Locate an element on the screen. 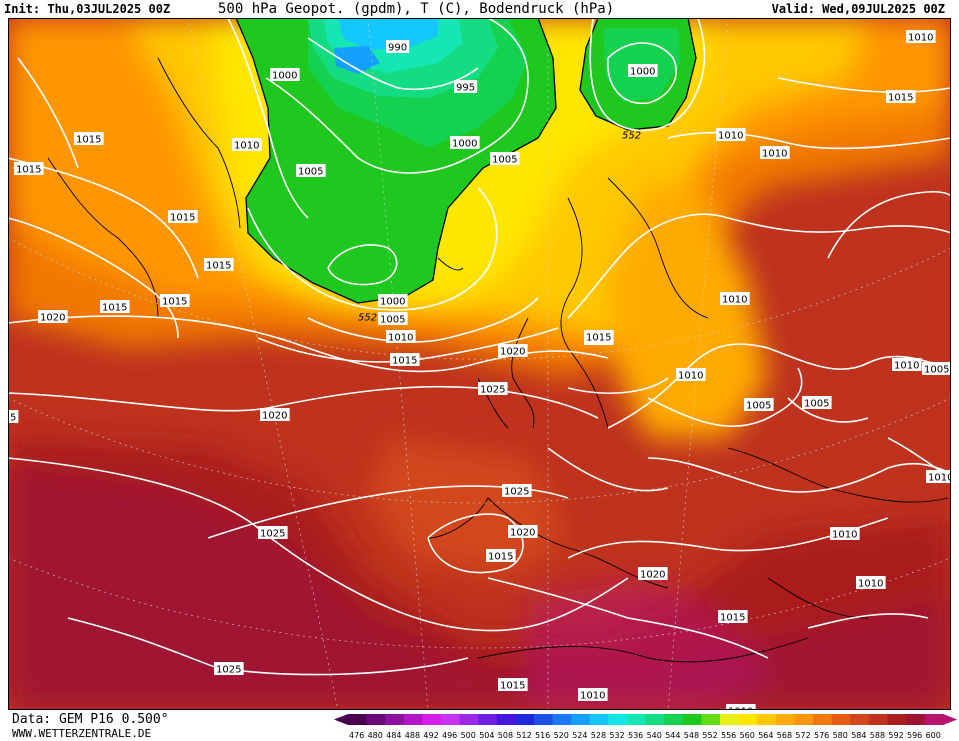 This screenshot has height=741, width=959. scale-tick-label: 504 is located at coordinates (486, 735).